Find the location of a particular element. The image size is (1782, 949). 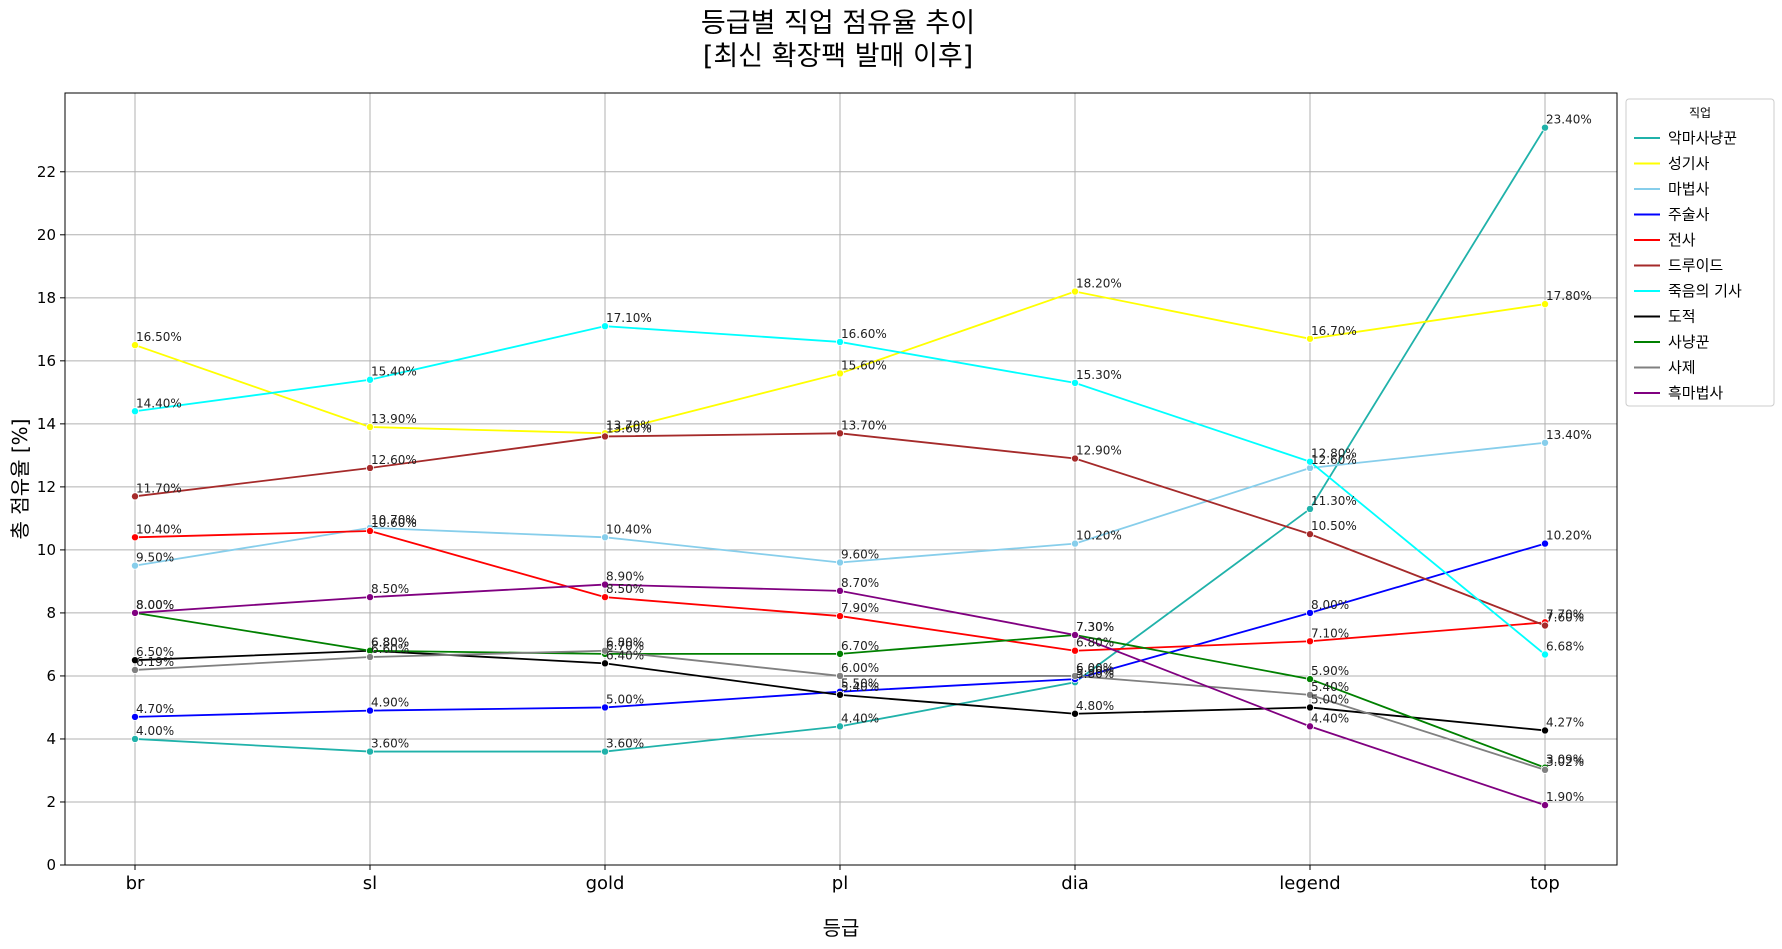

chart-title-line1: 등급별 직업 점유율 추이 is located at coordinates (838, 23).